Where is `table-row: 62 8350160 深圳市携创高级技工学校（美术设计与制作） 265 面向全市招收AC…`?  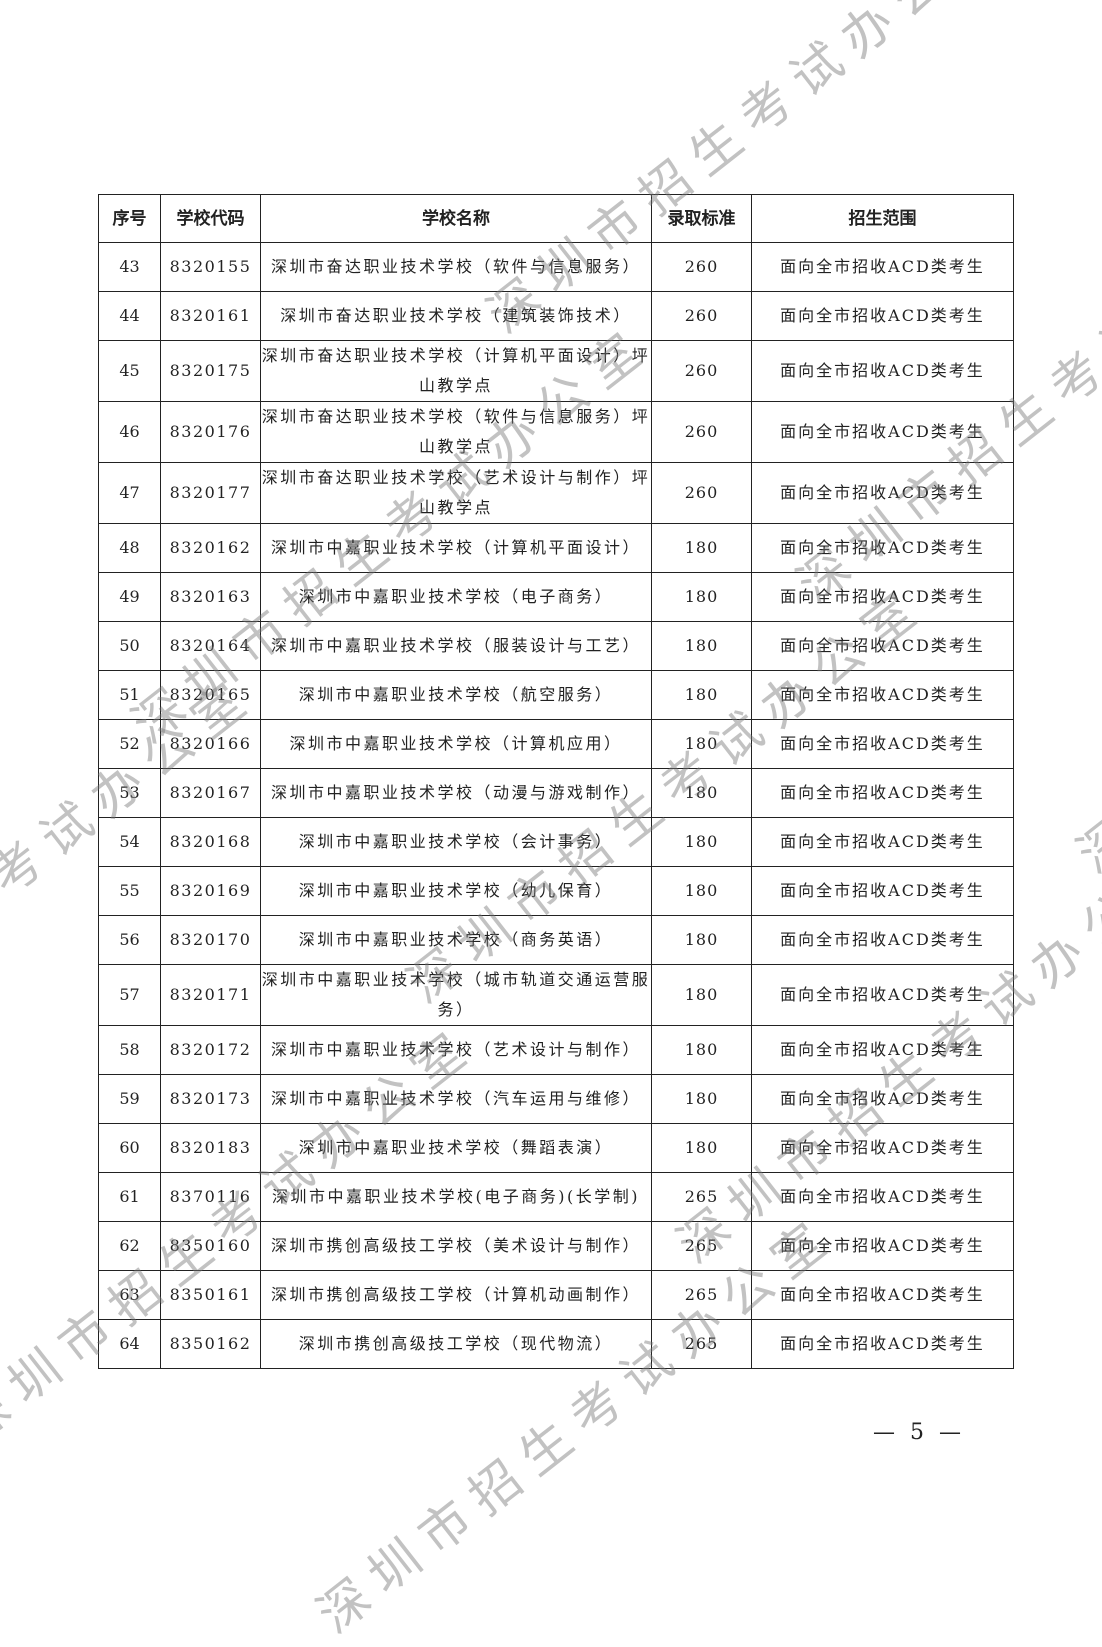
table-row: 62 8350160 深圳市携创高级技工学校（美术设计与制作） 265 面向全市招收AC… is located at coordinates (556, 1246).